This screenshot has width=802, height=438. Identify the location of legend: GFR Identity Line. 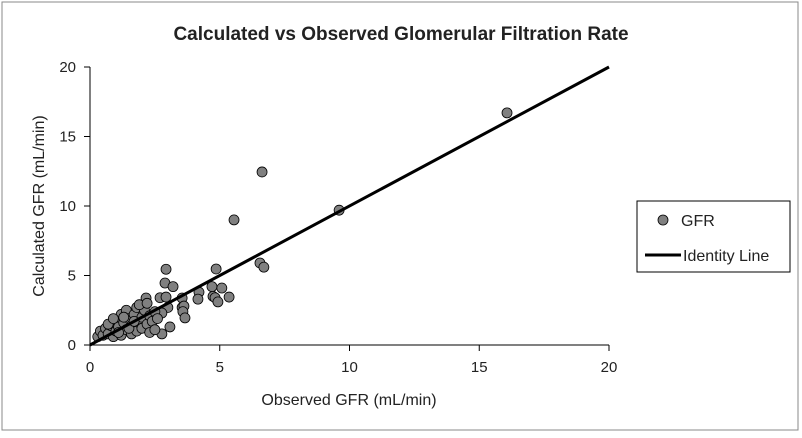
(713, 236).